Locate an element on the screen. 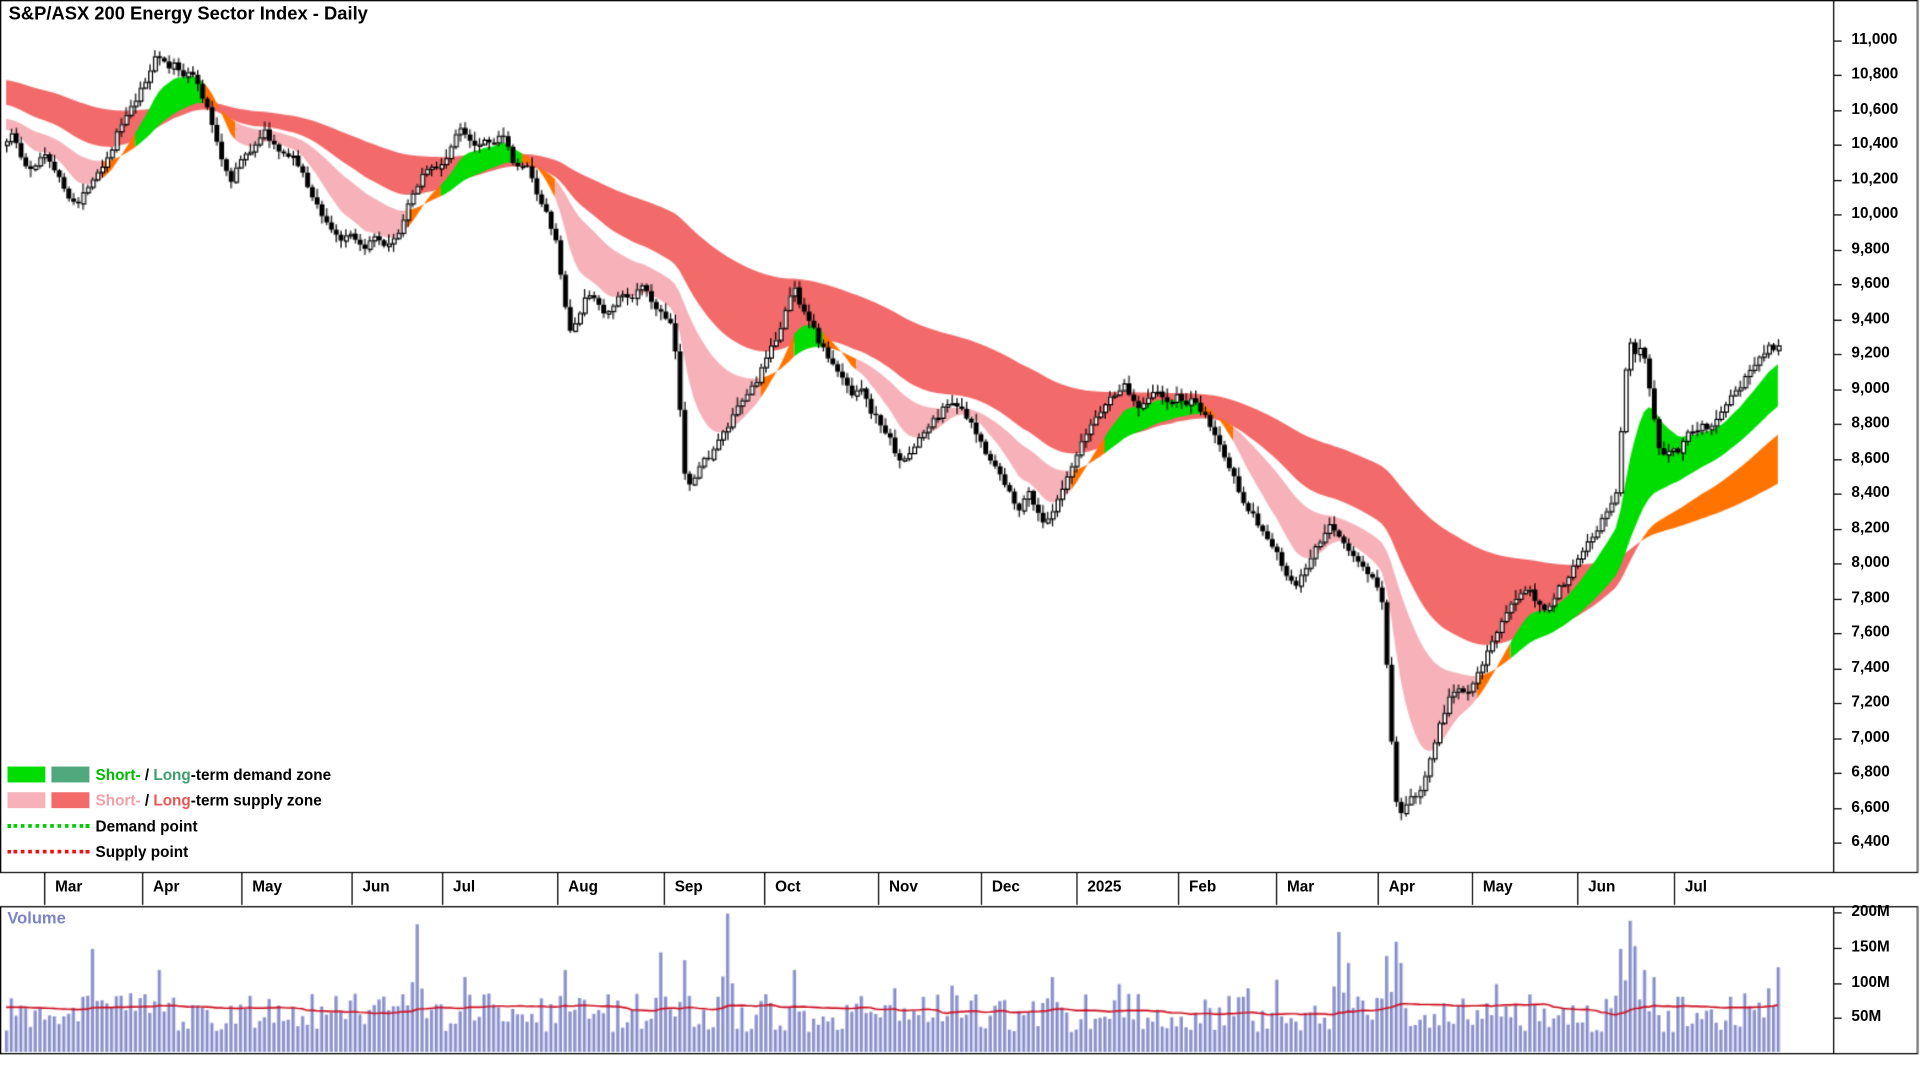 Image resolution: width=1920 pixels, height=1080 pixels. legend-item-supply-point: Supply point is located at coordinates (169, 852).